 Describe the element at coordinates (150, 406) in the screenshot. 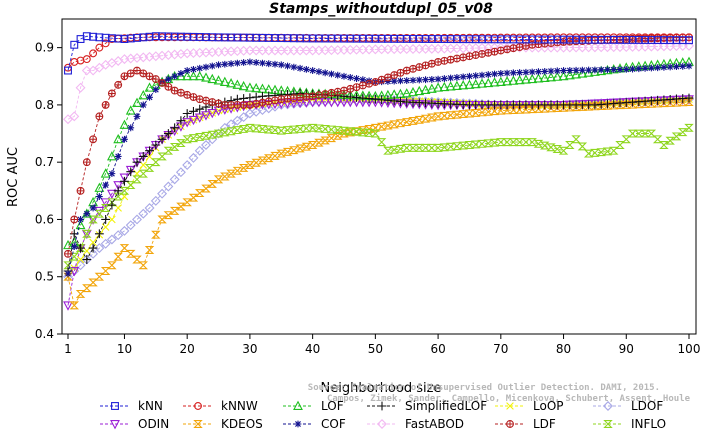

I see `legend-label: kNN` at that location.